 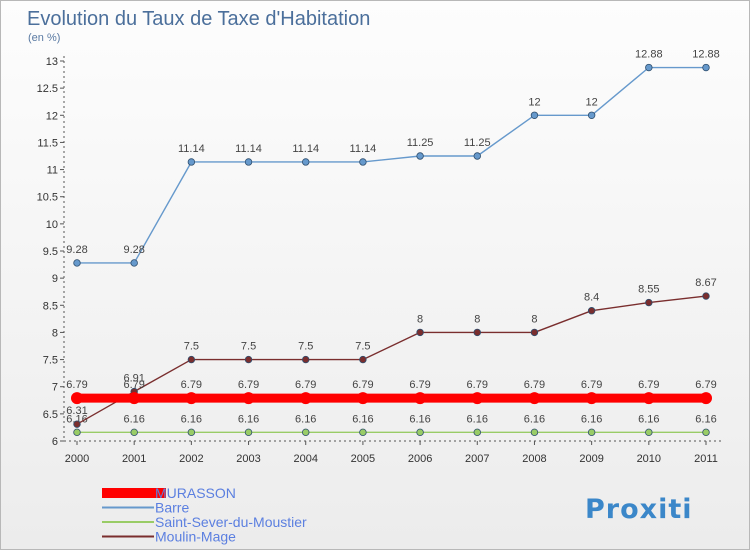 I want to click on data-label: 12, so click(x=534, y=102).